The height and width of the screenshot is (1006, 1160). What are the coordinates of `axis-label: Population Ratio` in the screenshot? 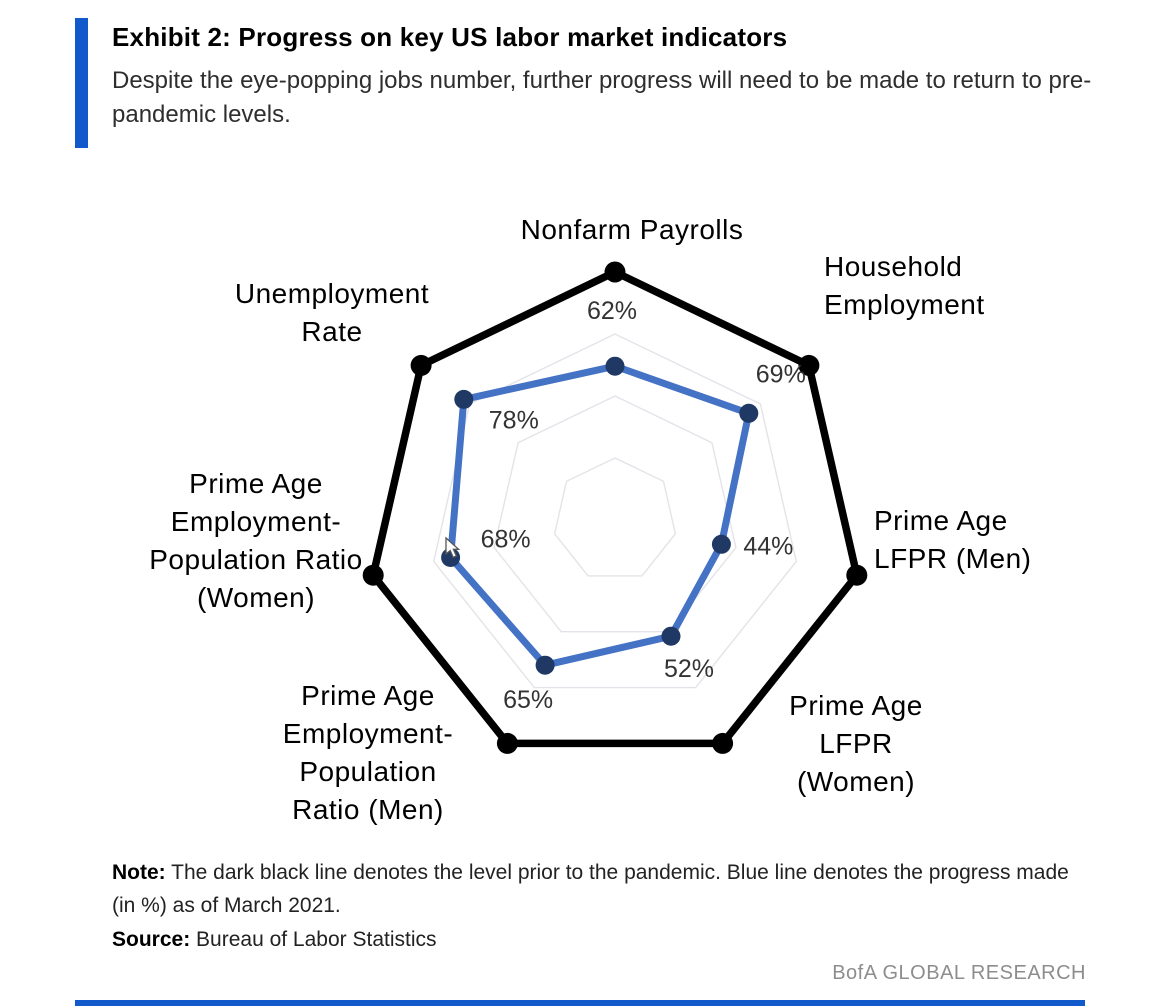 It's located at (255, 559).